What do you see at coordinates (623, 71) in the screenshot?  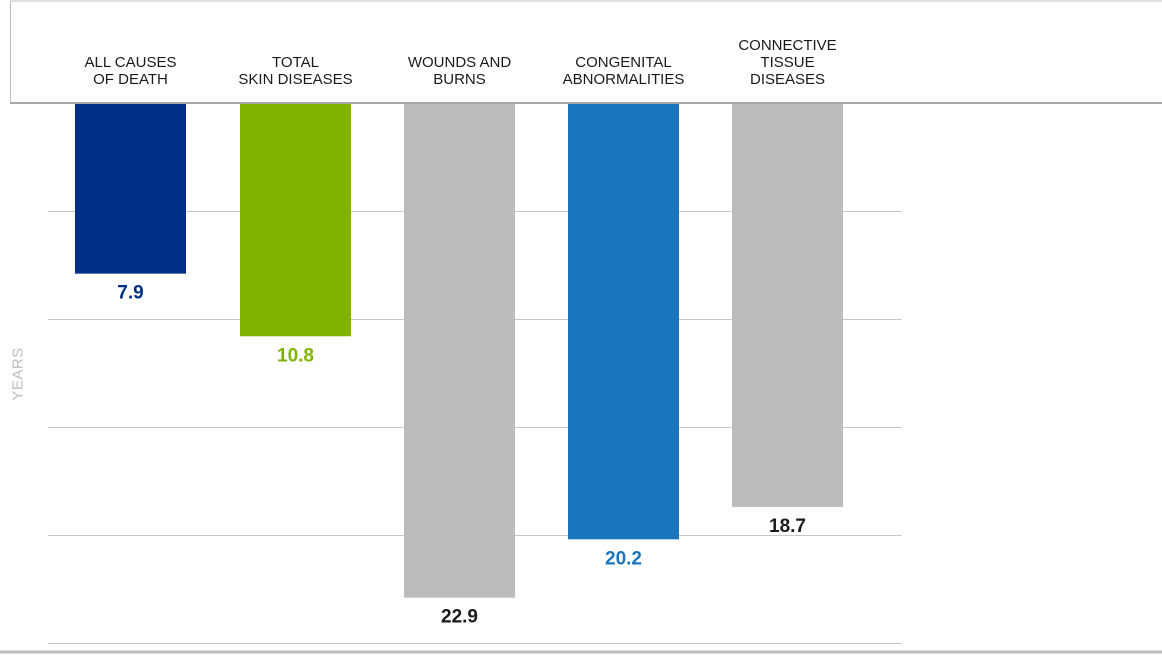 I see `category-label: CONGENITAL ABNORMALITIES` at bounding box center [623, 71].